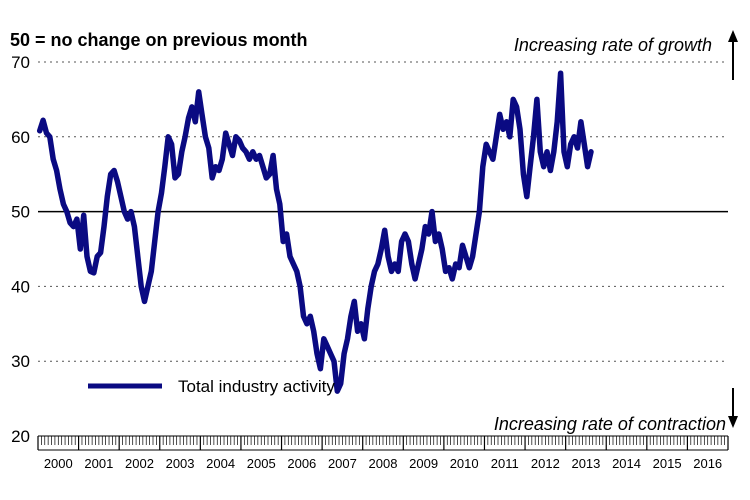  I want to click on annotation-contraction: Increasing rate of contraction, so click(609, 424).